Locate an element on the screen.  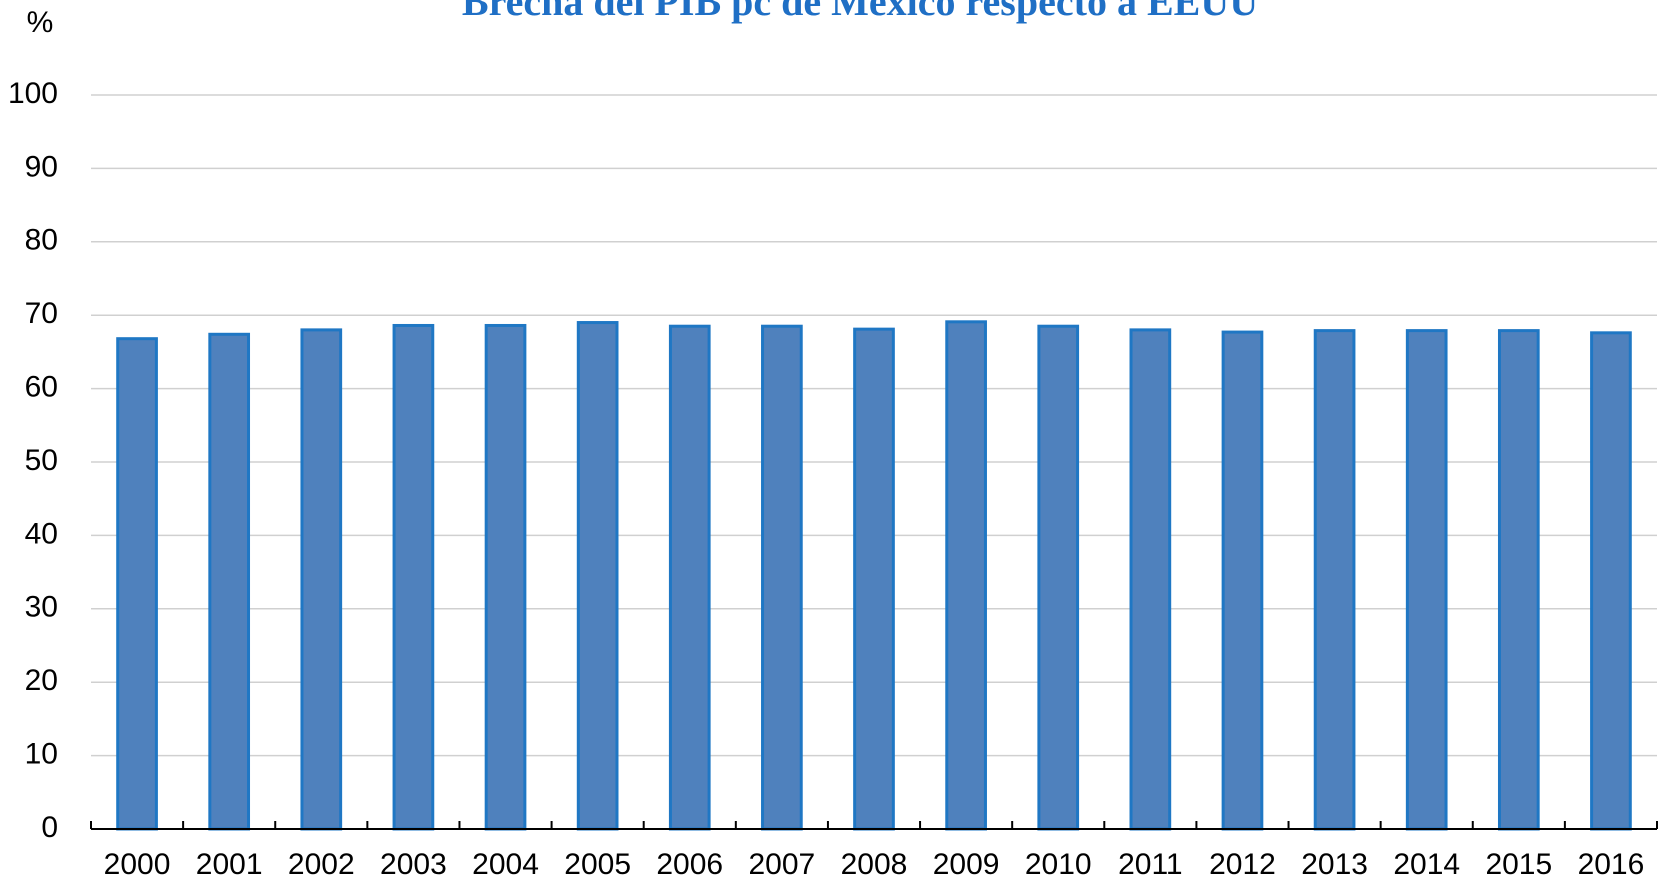
x-tick-label: 2008 is located at coordinates (874, 864).